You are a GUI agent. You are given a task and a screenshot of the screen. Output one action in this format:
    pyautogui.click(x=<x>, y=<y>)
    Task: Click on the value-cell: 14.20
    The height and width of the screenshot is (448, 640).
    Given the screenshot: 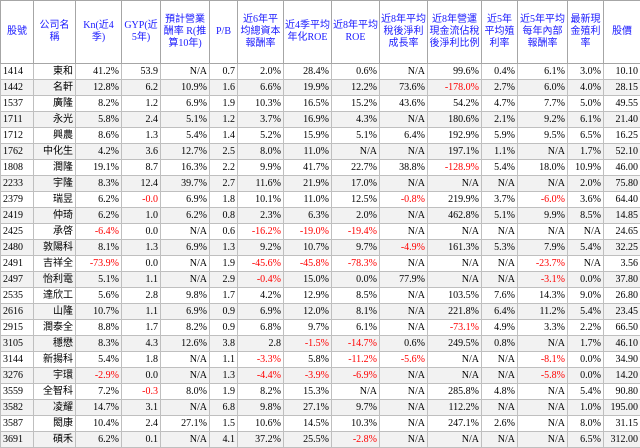 What is the action you would take?
    pyautogui.click(x=622, y=376)
    